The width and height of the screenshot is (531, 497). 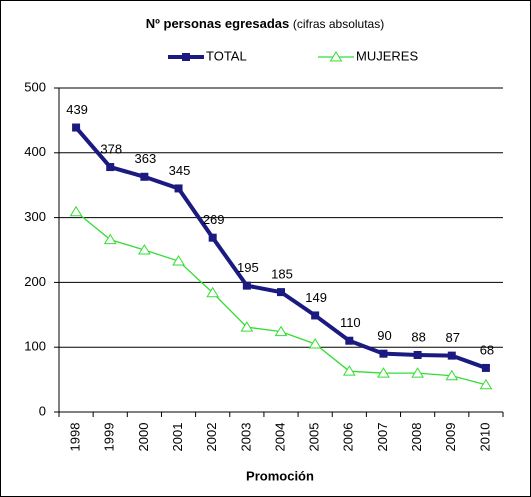 I want to click on data-label: 363, so click(x=146, y=158).